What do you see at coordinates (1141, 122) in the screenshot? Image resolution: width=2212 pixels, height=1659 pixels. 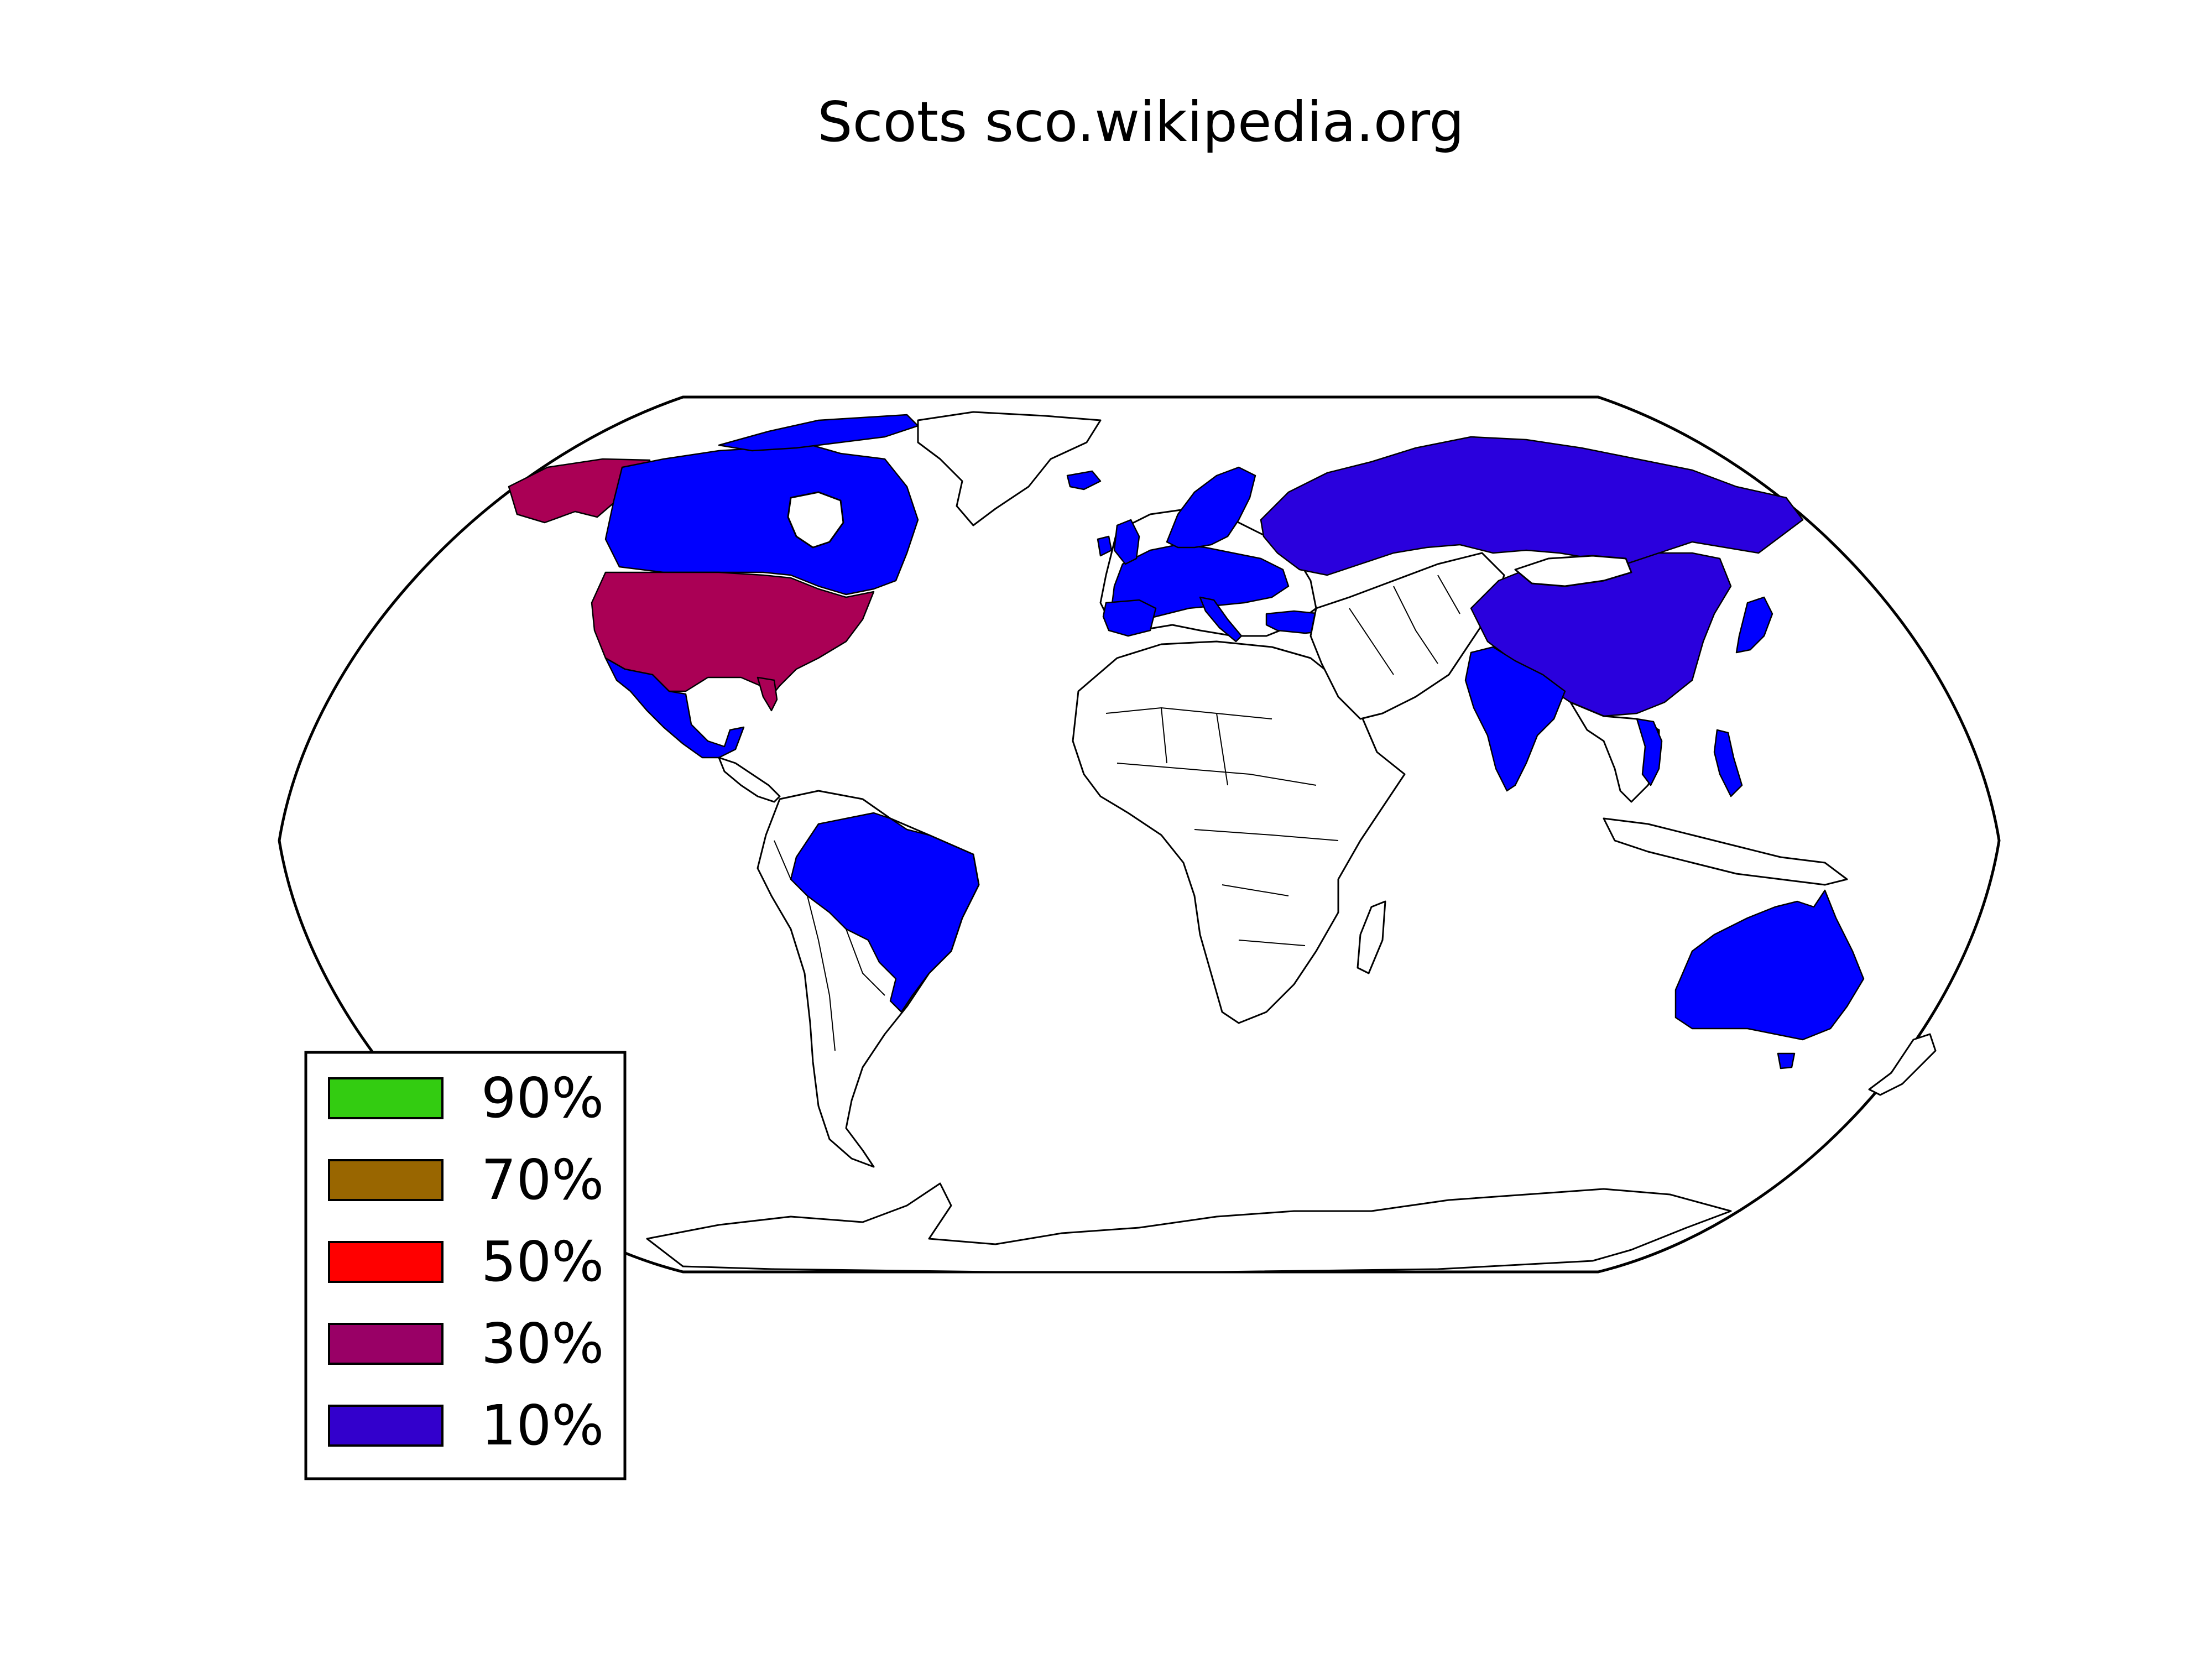 I see `map-title: Scots sco.wikipedia.org` at bounding box center [1141, 122].